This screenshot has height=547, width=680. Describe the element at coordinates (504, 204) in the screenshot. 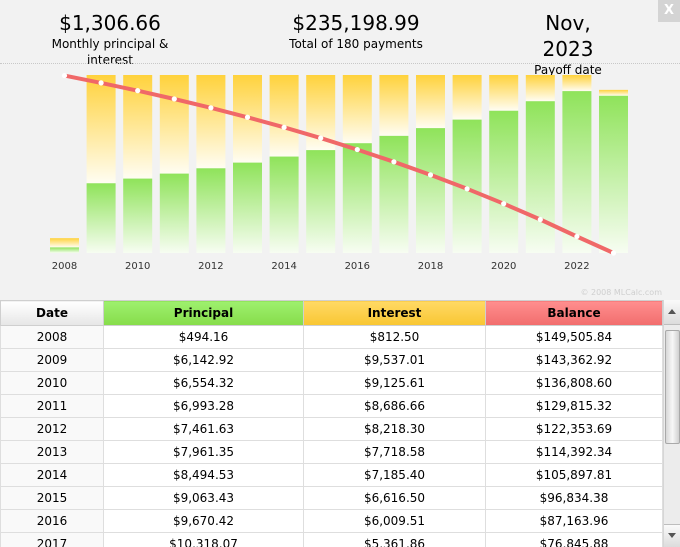

I see `balance-point-2020` at that location.